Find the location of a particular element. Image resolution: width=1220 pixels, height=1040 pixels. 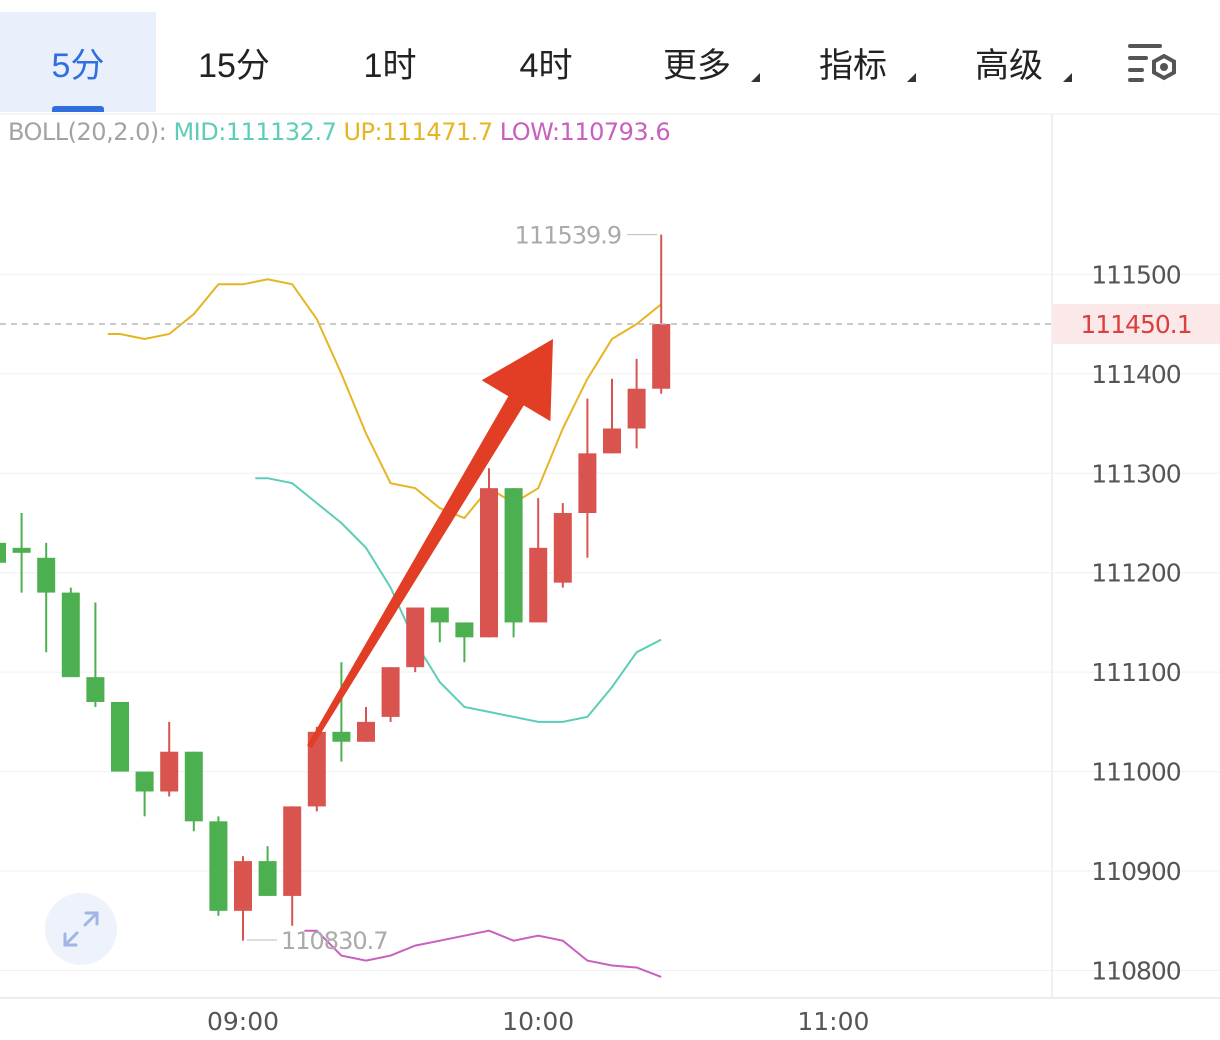

y-tick-label: 111500 is located at coordinates (1136, 274).